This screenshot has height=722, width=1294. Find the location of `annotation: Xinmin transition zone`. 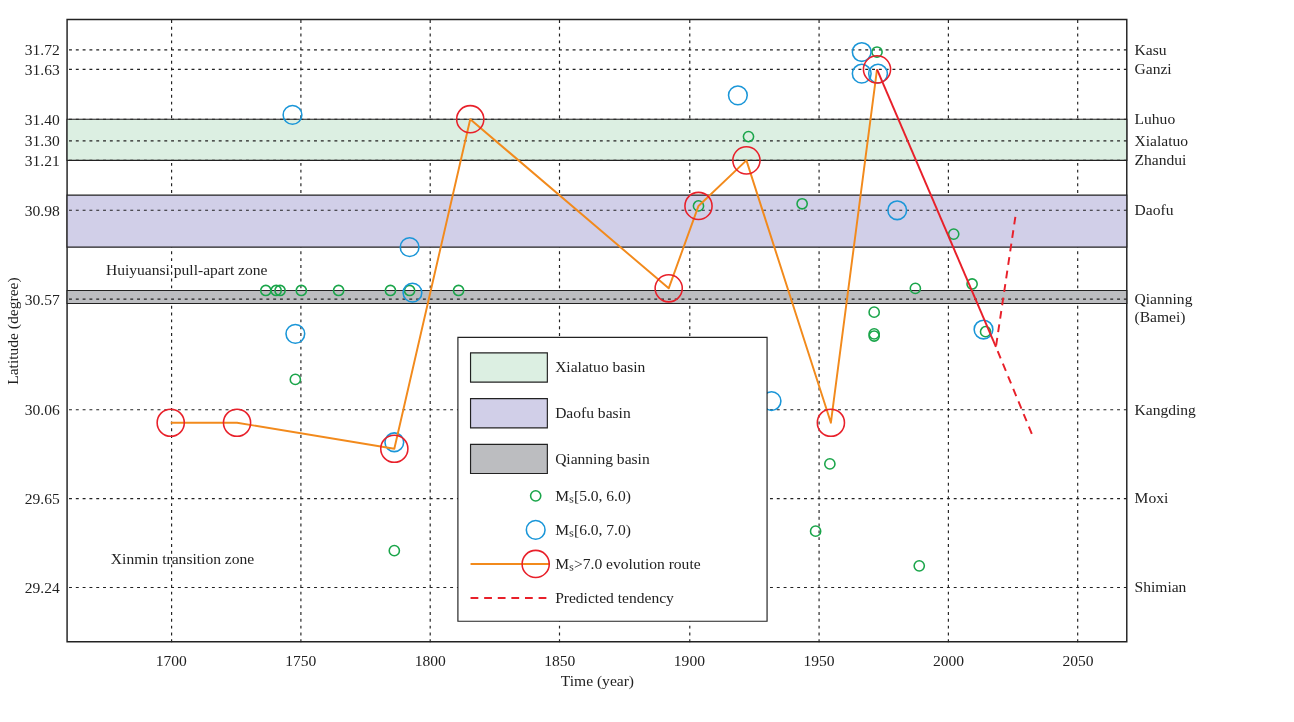

annotation: Xinmin transition zone is located at coordinates (182, 558).